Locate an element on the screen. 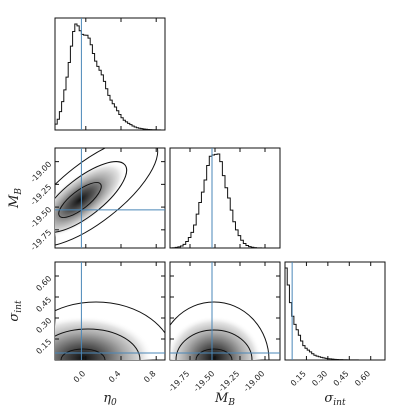  histogram-eta0 is located at coordinates (110, 77).